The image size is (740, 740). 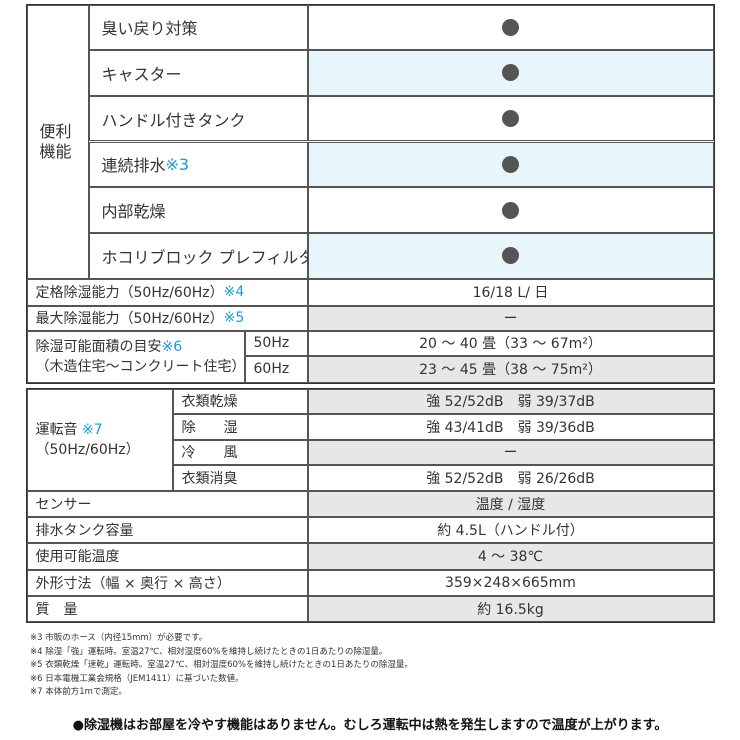 What do you see at coordinates (167, 503) in the screenshot?
I see `spec-label: センサー` at bounding box center [167, 503].